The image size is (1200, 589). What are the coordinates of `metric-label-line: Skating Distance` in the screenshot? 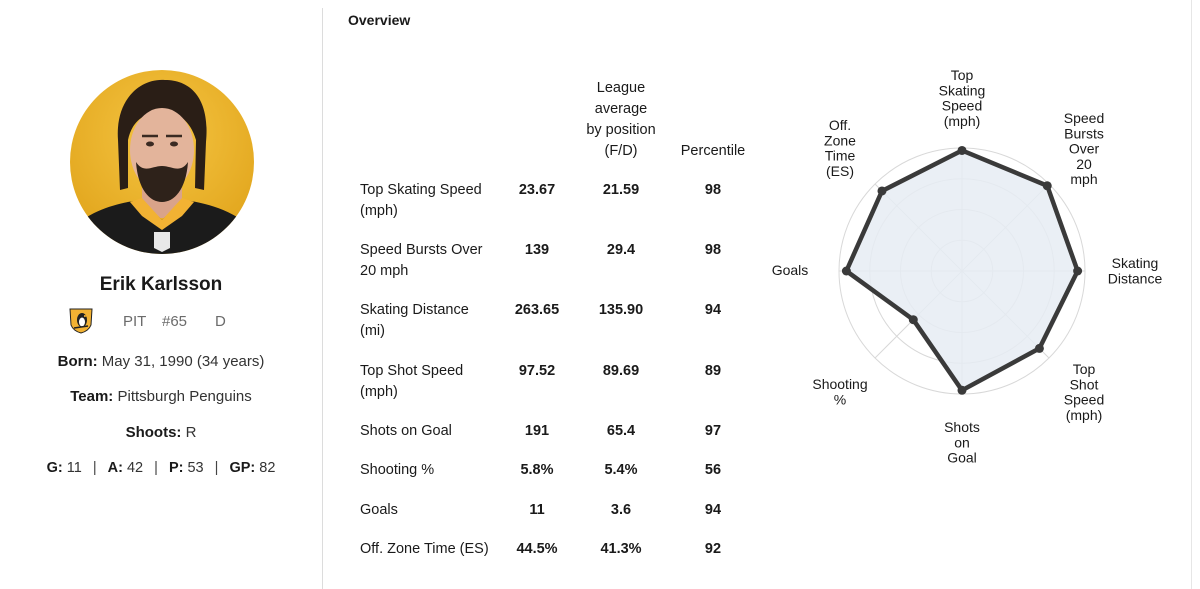 It's located at (414, 310).